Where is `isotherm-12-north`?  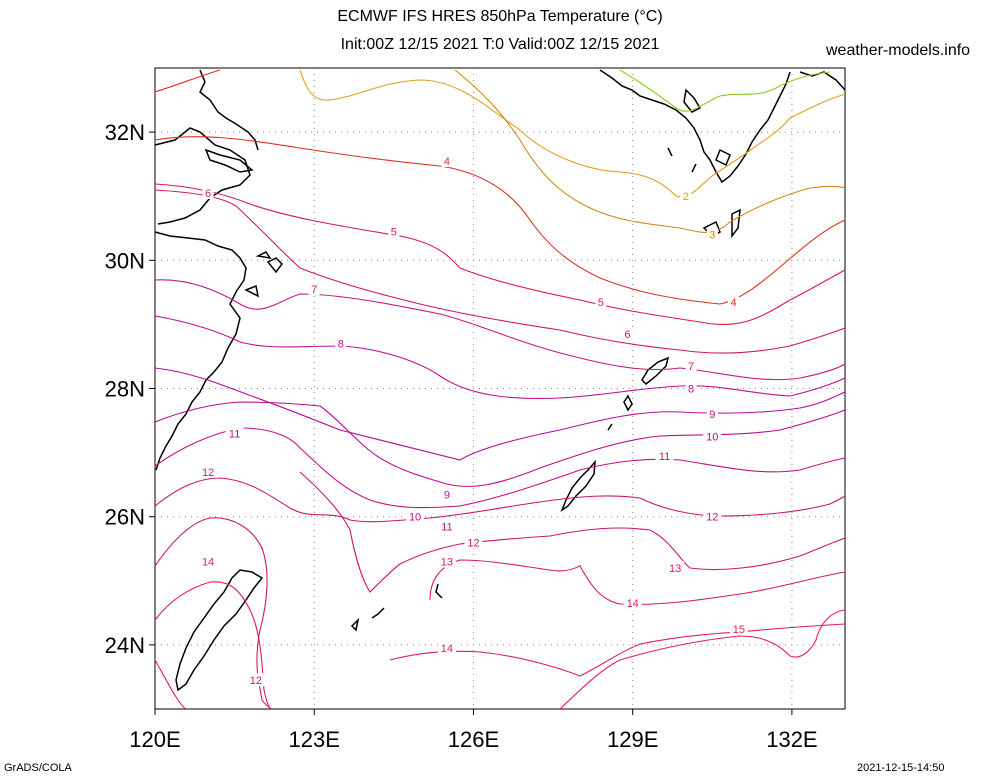
isotherm-12-north is located at coordinates (500, 500).